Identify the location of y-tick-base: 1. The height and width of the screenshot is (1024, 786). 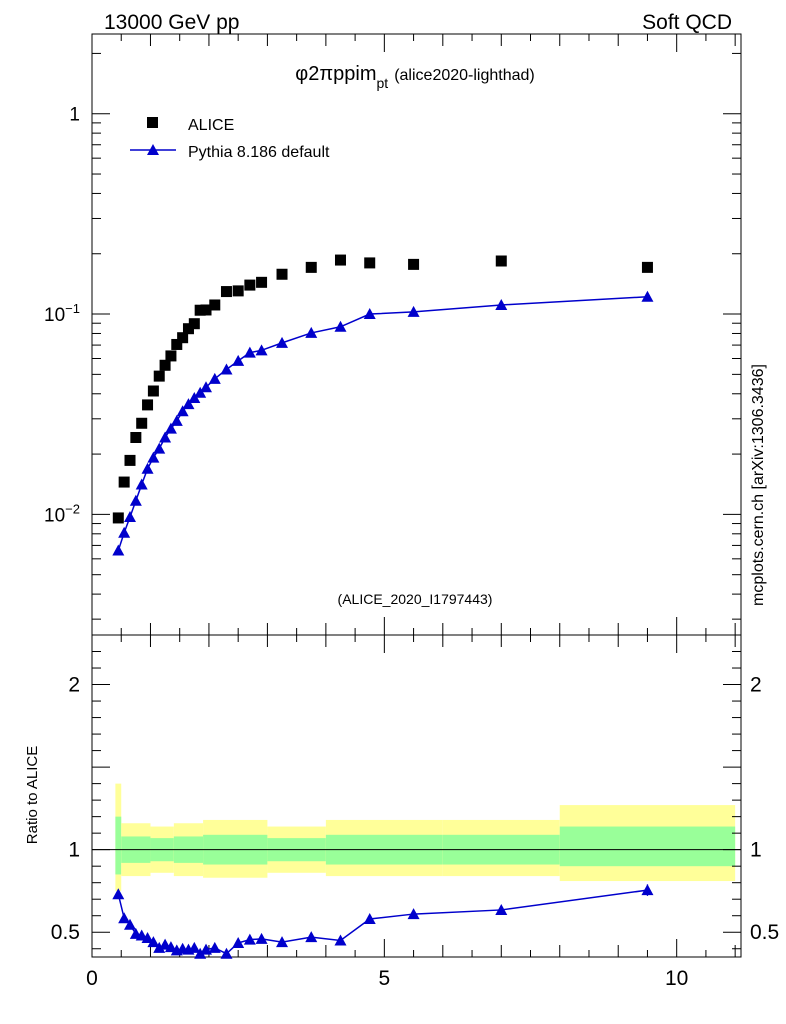
(74, 115).